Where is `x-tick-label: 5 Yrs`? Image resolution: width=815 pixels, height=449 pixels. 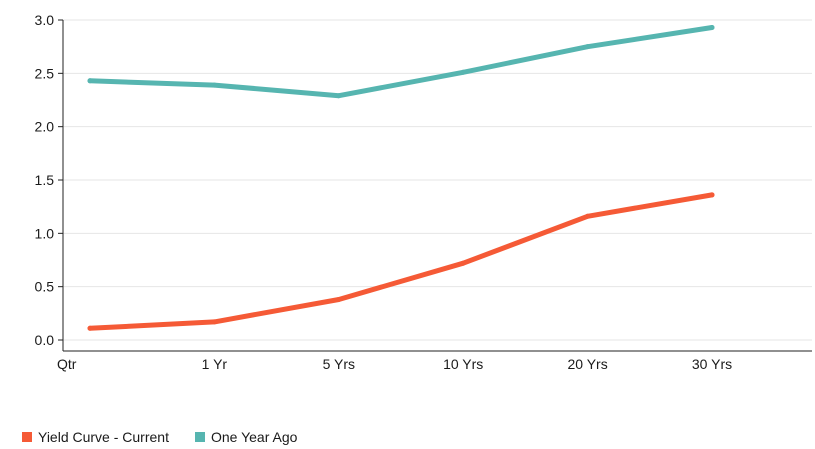 x-tick-label: 5 Yrs is located at coordinates (339, 364).